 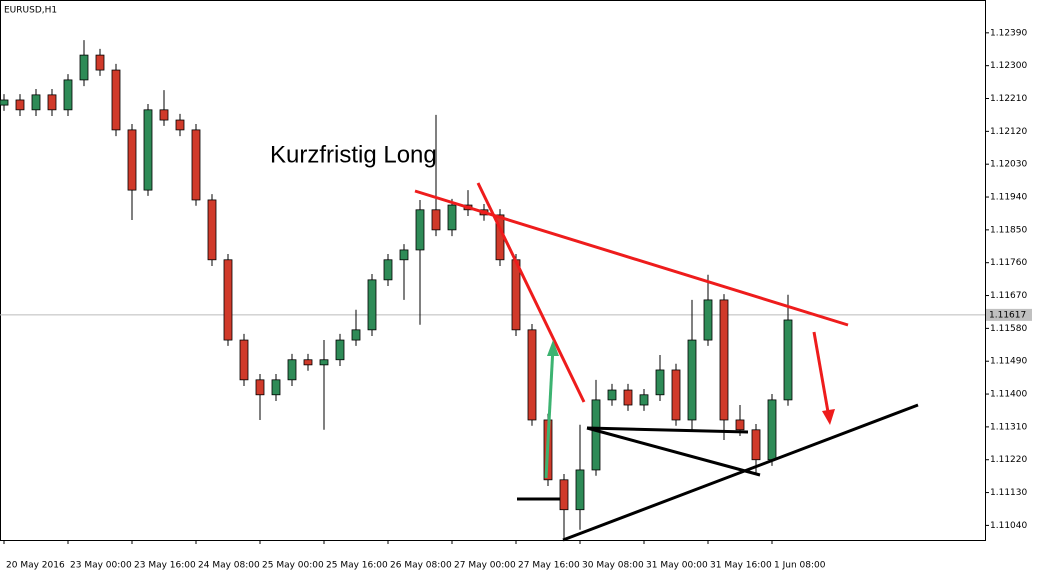 What do you see at coordinates (421, 566) in the screenshot?
I see `x-tick-label: 26 May 08:00` at bounding box center [421, 566].